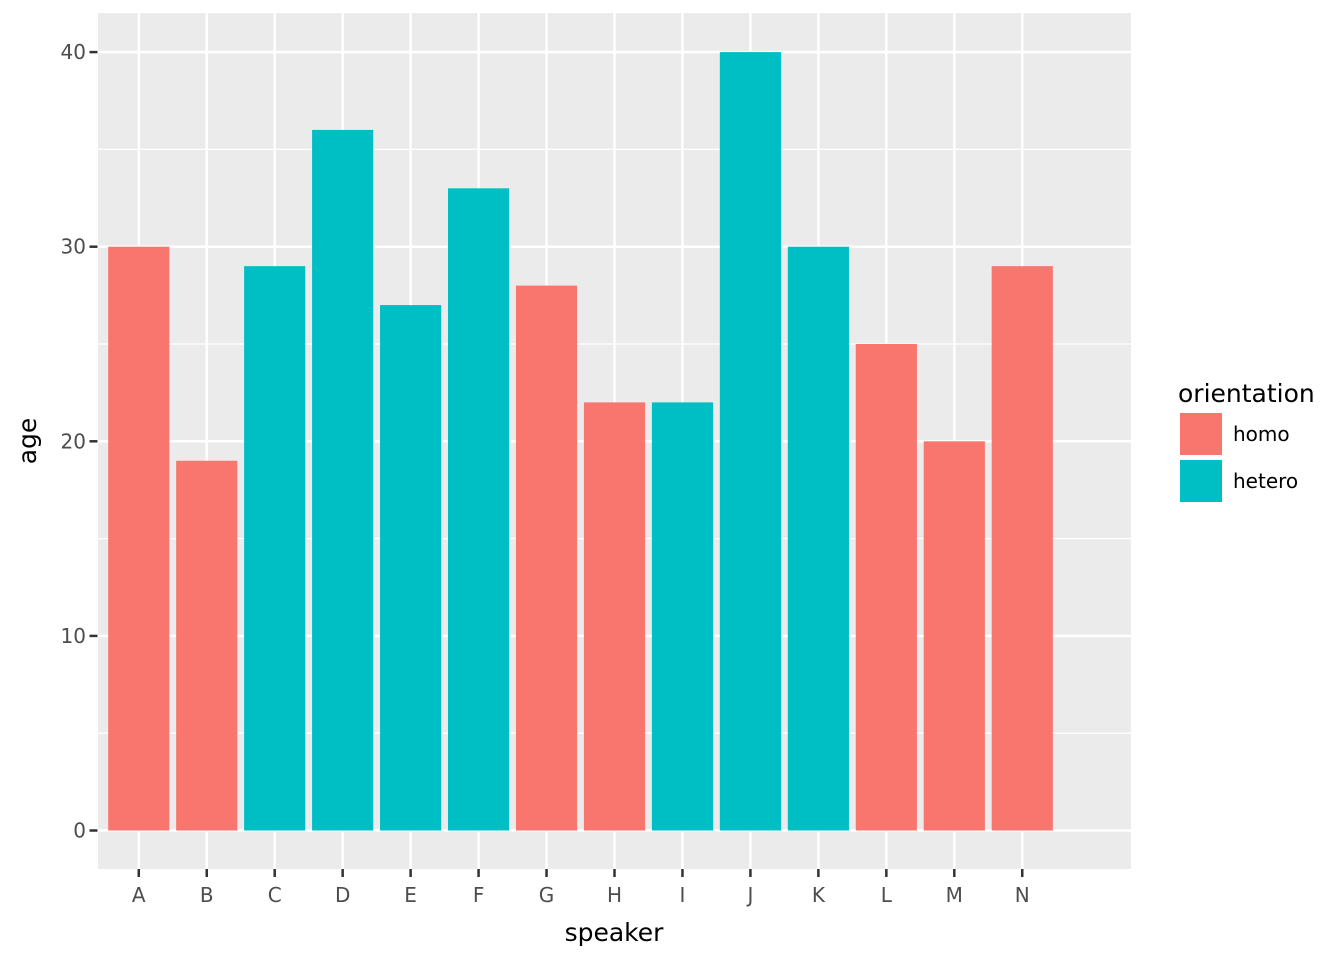 The image size is (1344, 960). I want to click on bar-I, so click(682, 616).